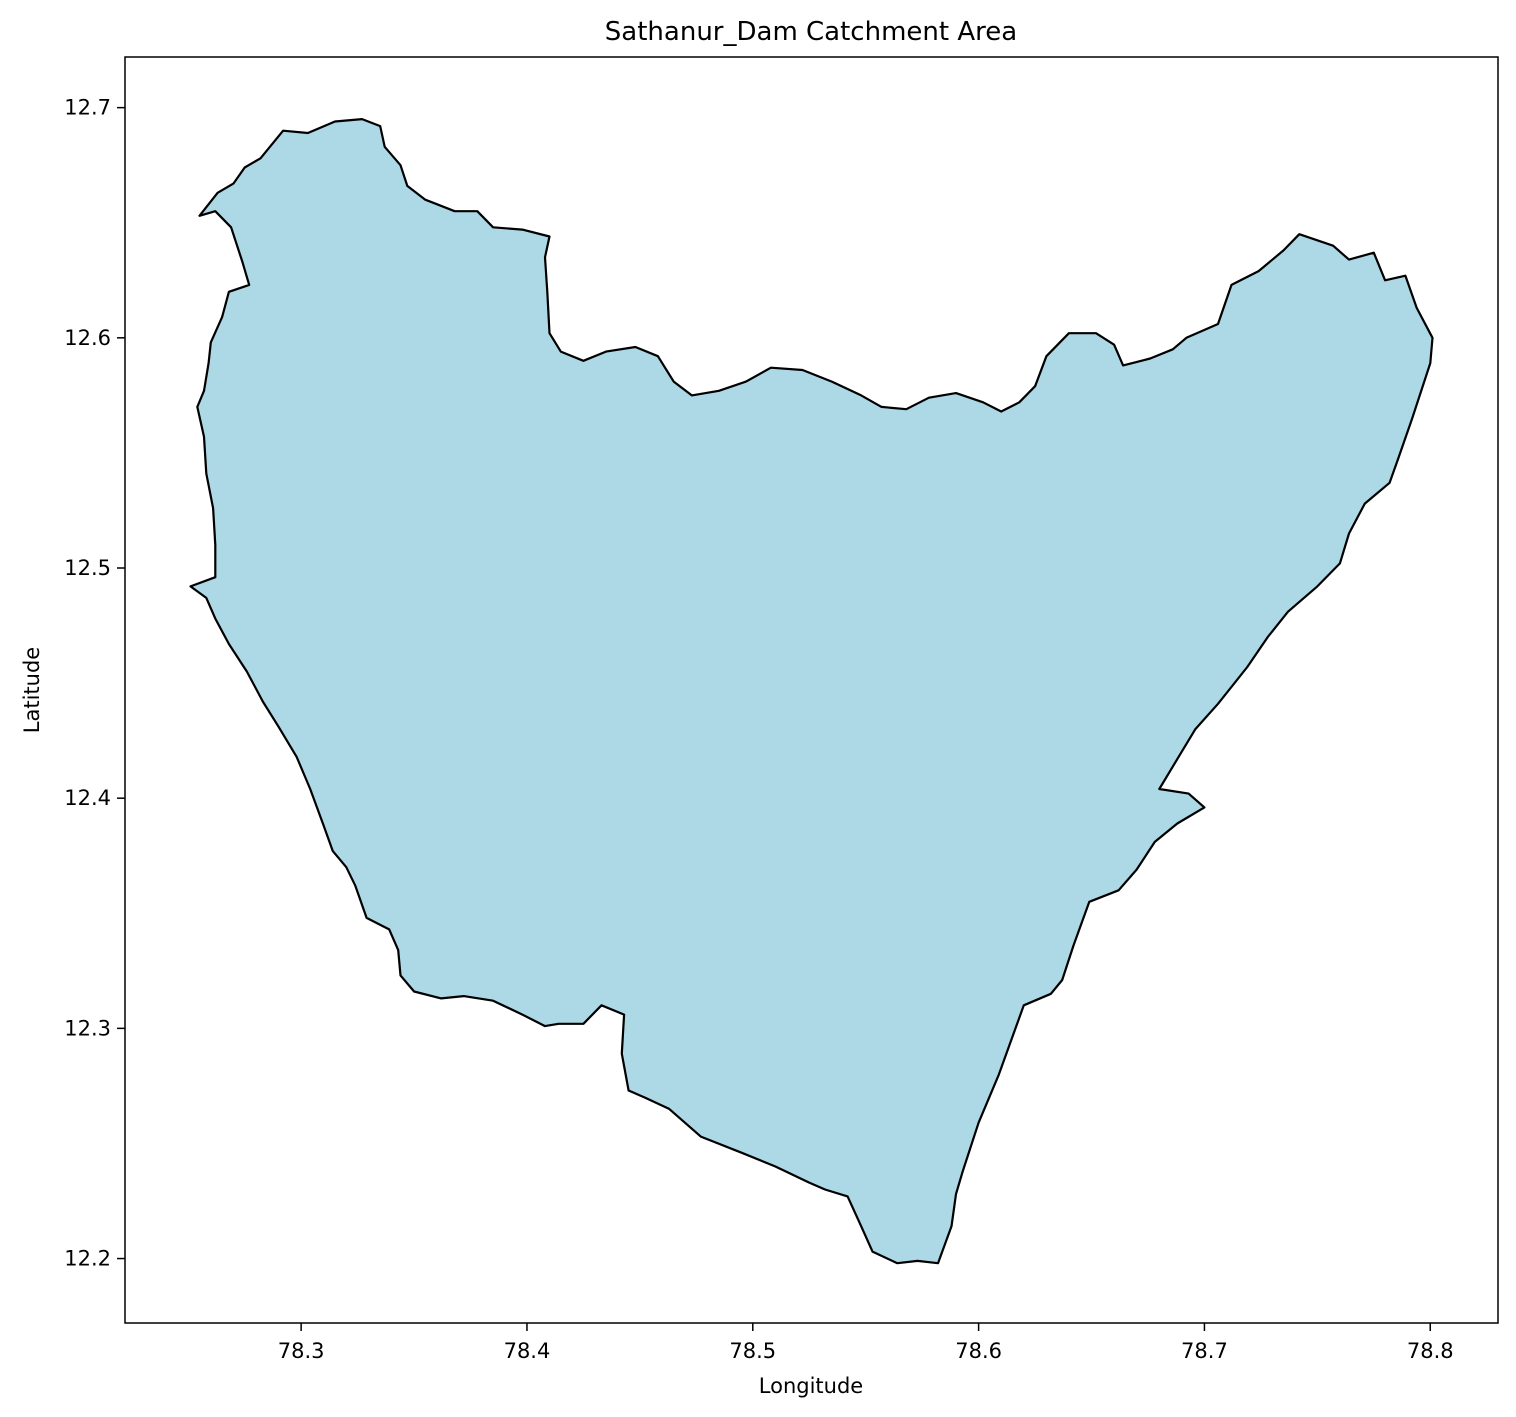 The height and width of the screenshot is (1417, 1516). Describe the element at coordinates (978, 1351) in the screenshot. I see `x-tick-label: 78.6` at that location.